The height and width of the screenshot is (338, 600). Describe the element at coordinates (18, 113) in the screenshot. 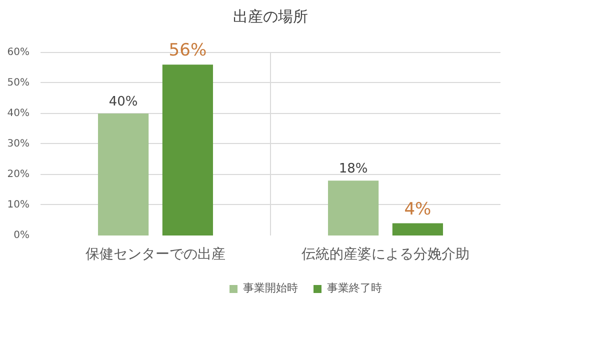

I see `y-tick-label: 40%` at that location.